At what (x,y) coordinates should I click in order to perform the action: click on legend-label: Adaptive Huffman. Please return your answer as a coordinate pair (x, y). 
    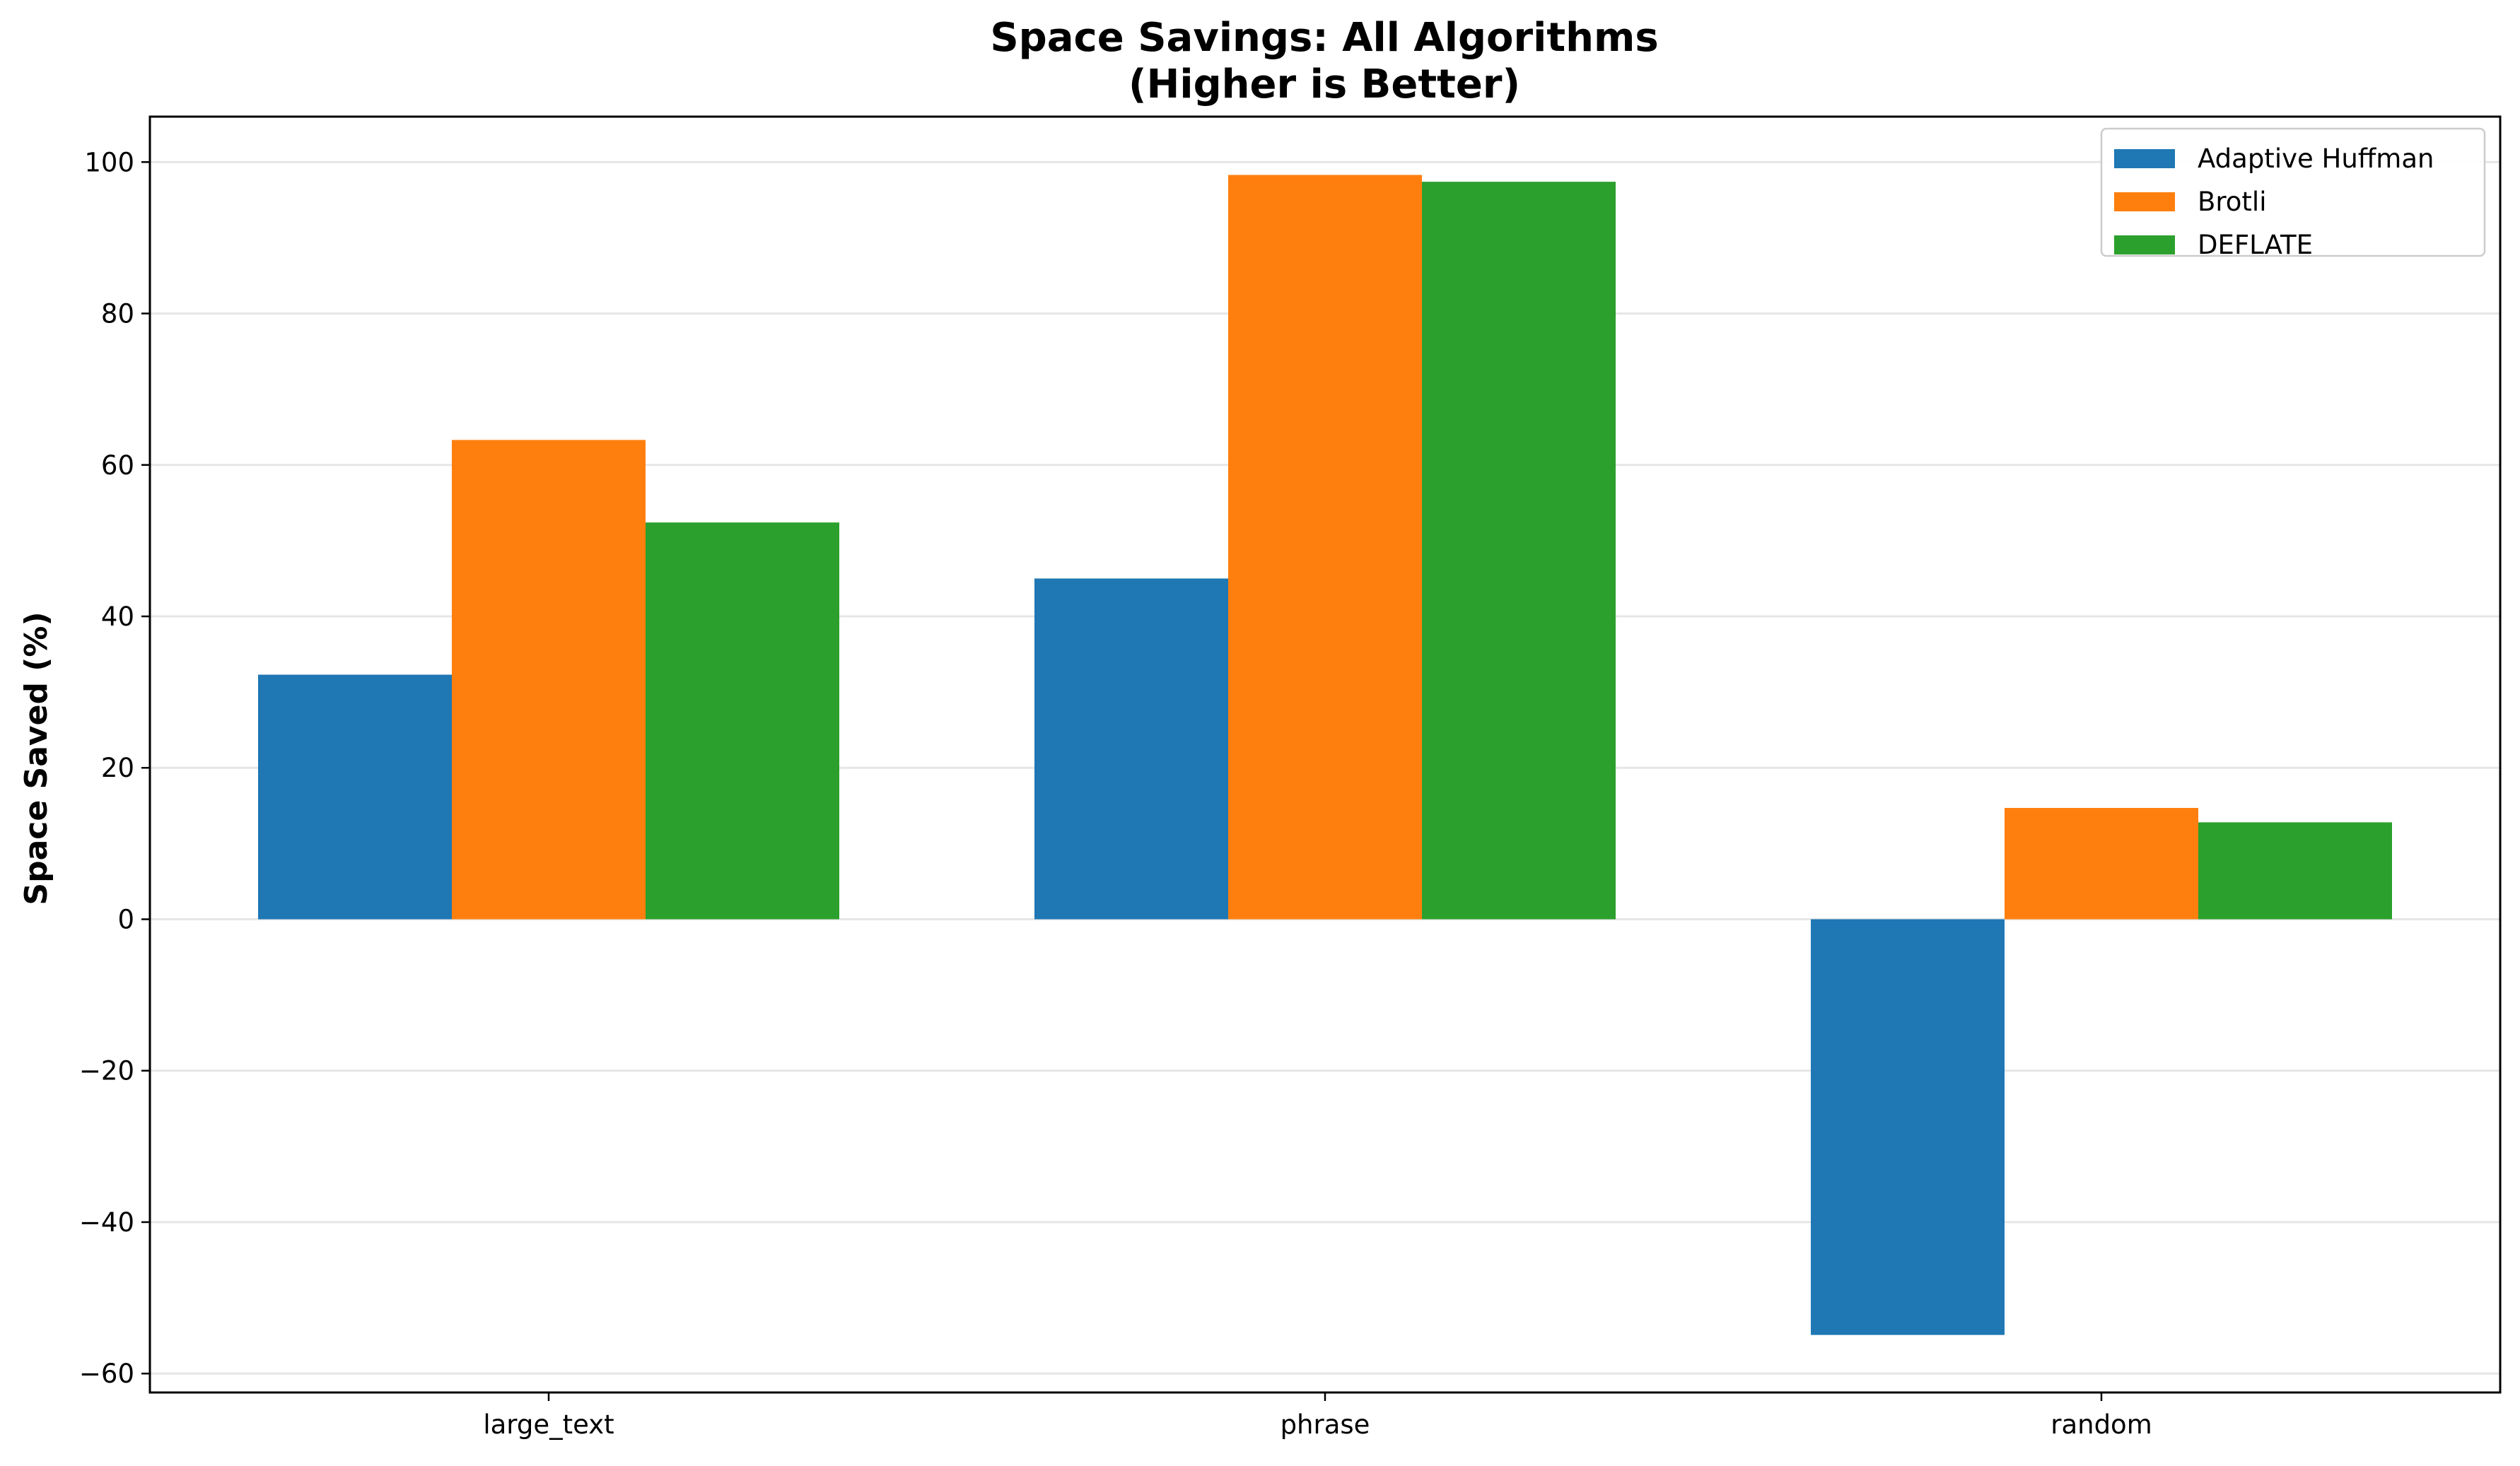
    Looking at the image, I should click on (2316, 158).